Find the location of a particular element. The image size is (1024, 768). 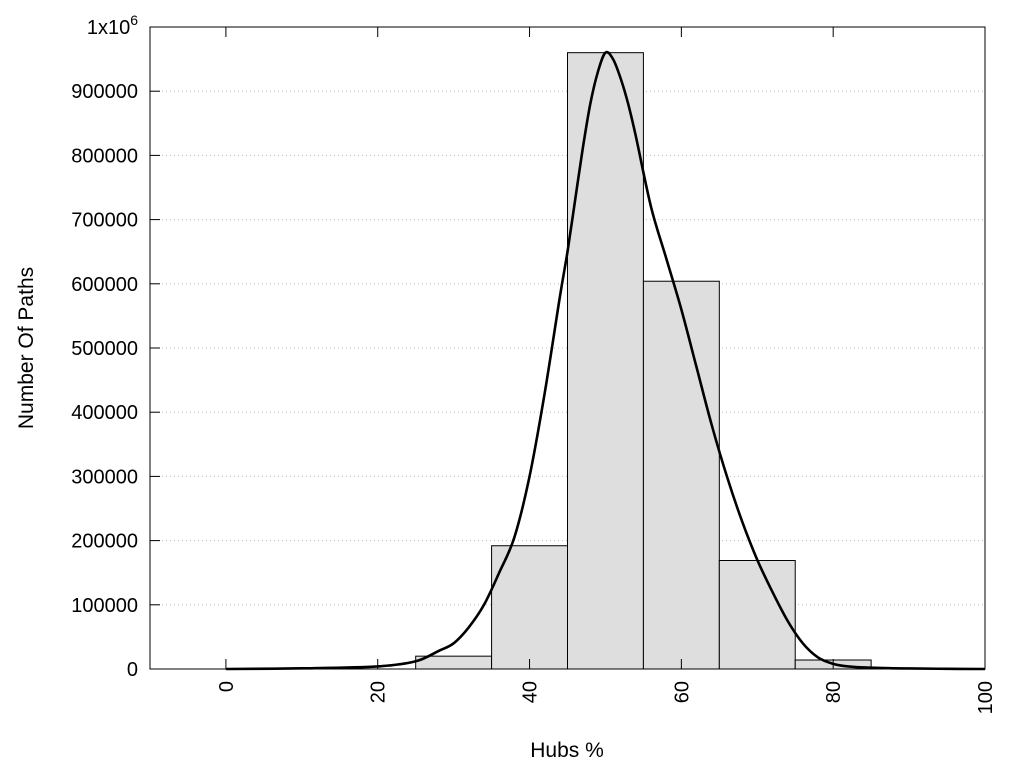

x-tick-label: 100 is located at coordinates (986, 697).